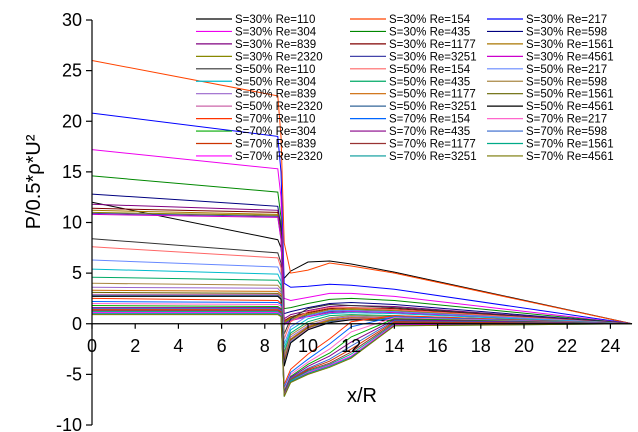 This screenshot has width=638, height=432. I want to click on x-tick-label: 20, so click(524, 346).